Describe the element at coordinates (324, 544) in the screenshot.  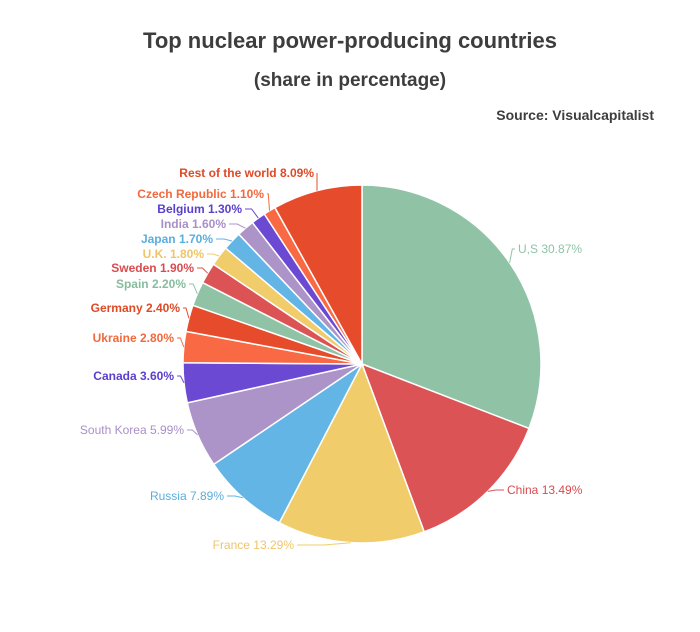
I see `leader-line-france` at that location.